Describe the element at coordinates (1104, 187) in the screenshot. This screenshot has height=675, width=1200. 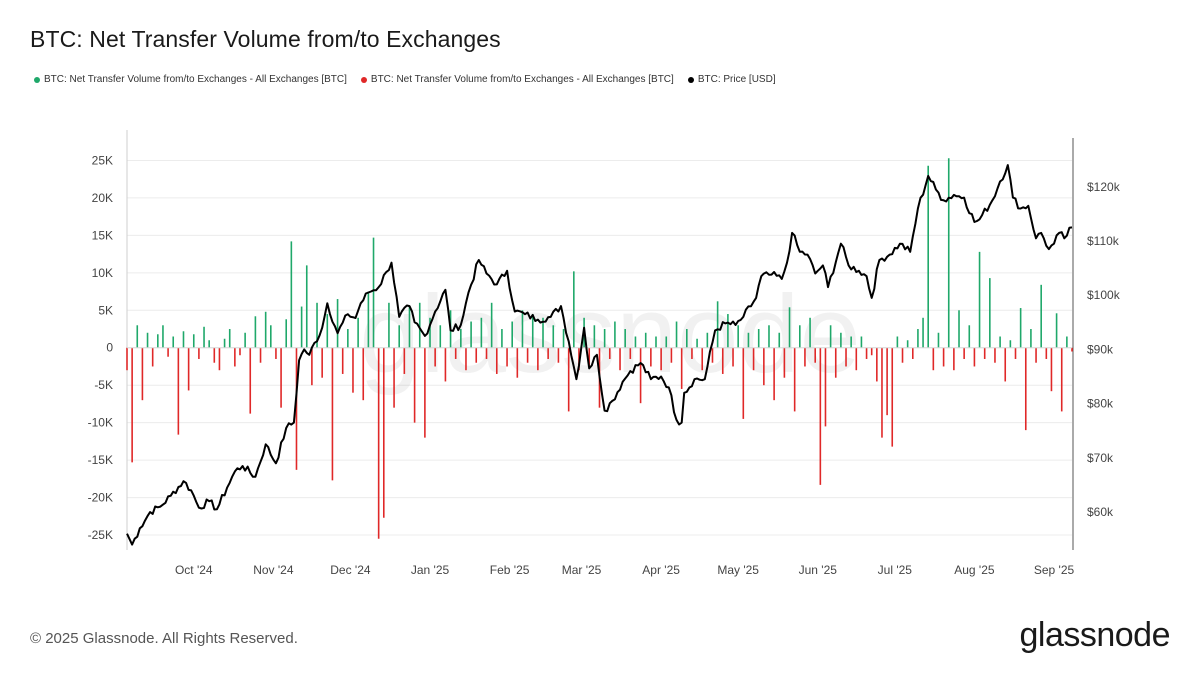
I see `y-right-tick-label: $120k` at that location.